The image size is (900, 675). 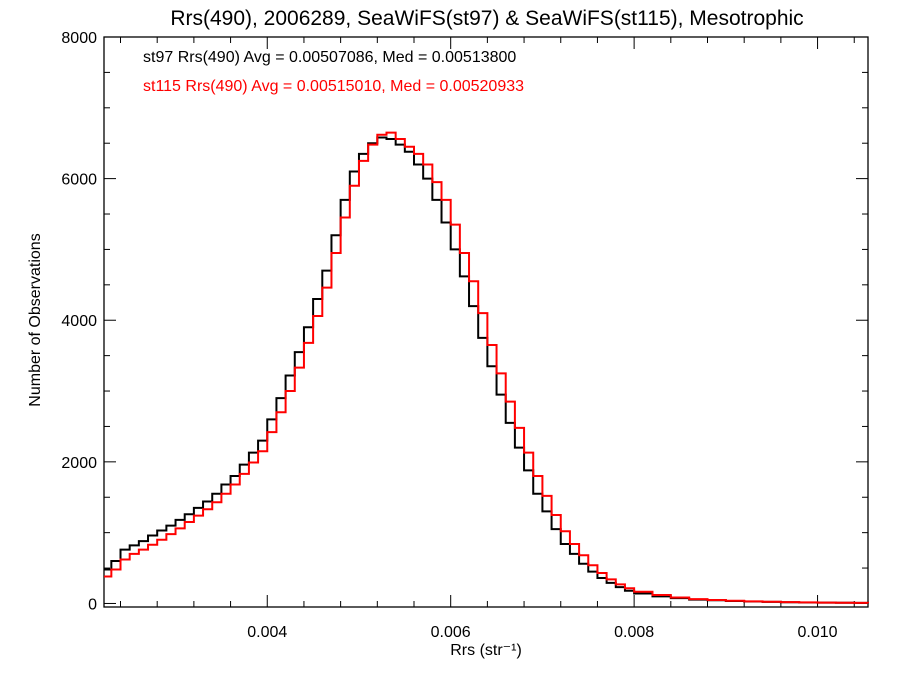 What do you see at coordinates (818, 632) in the screenshot?
I see `x-tick-label: 0.010` at bounding box center [818, 632].